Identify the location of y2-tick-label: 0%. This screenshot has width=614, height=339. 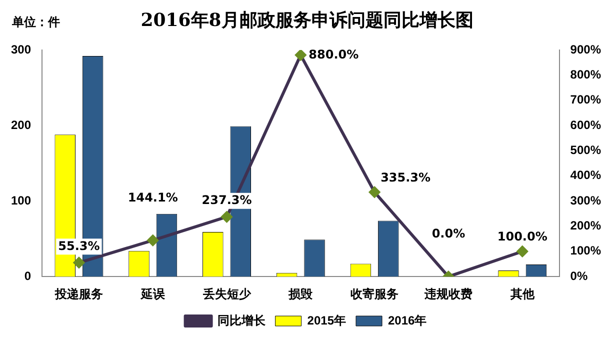
(579, 275).